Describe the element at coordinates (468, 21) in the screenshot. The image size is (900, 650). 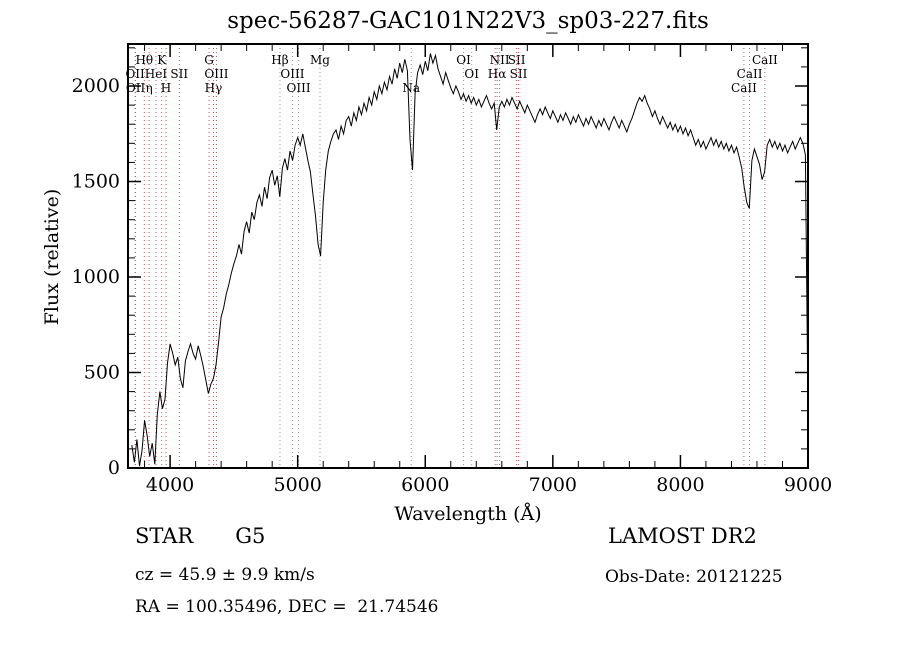
I see `plot-title: spec-56287-GAC101N22V3_sp03-227.fits` at that location.